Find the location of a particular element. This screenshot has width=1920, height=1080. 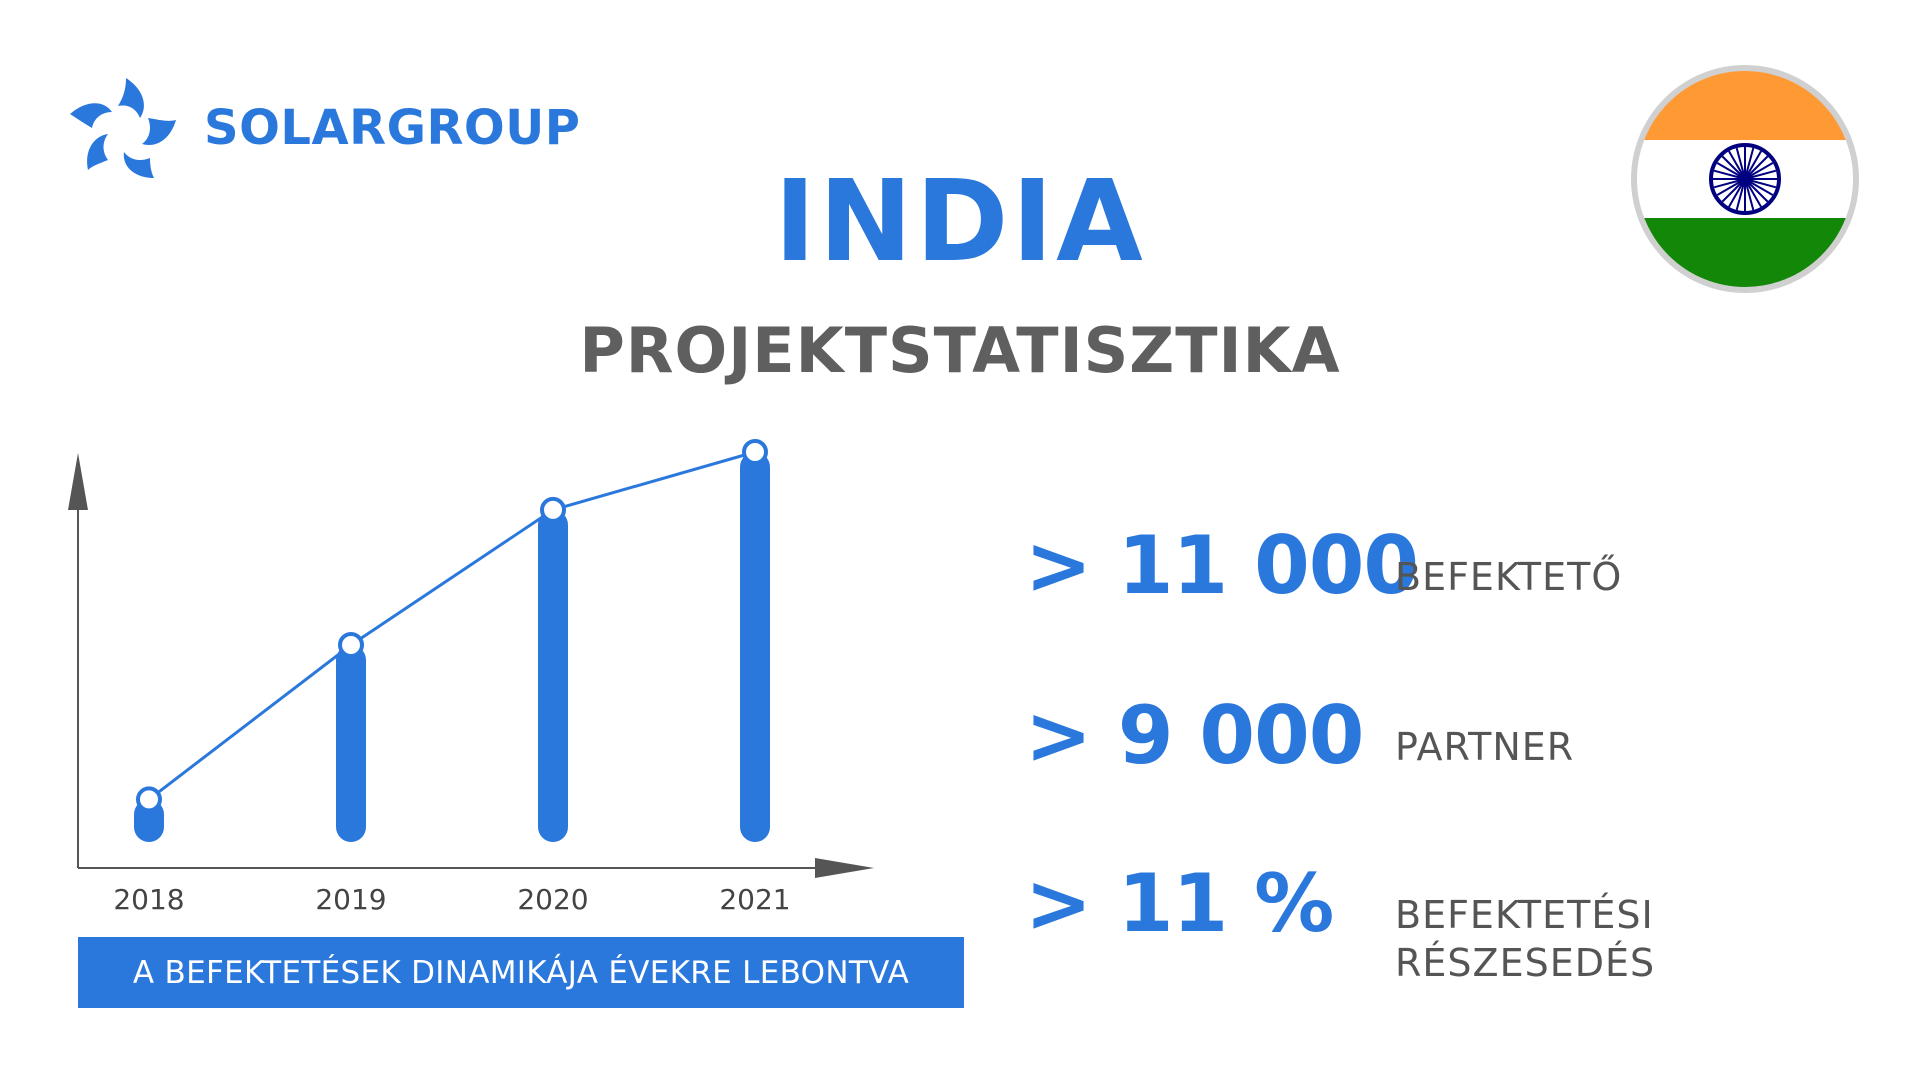

india-flag-icon is located at coordinates (1745, 179).